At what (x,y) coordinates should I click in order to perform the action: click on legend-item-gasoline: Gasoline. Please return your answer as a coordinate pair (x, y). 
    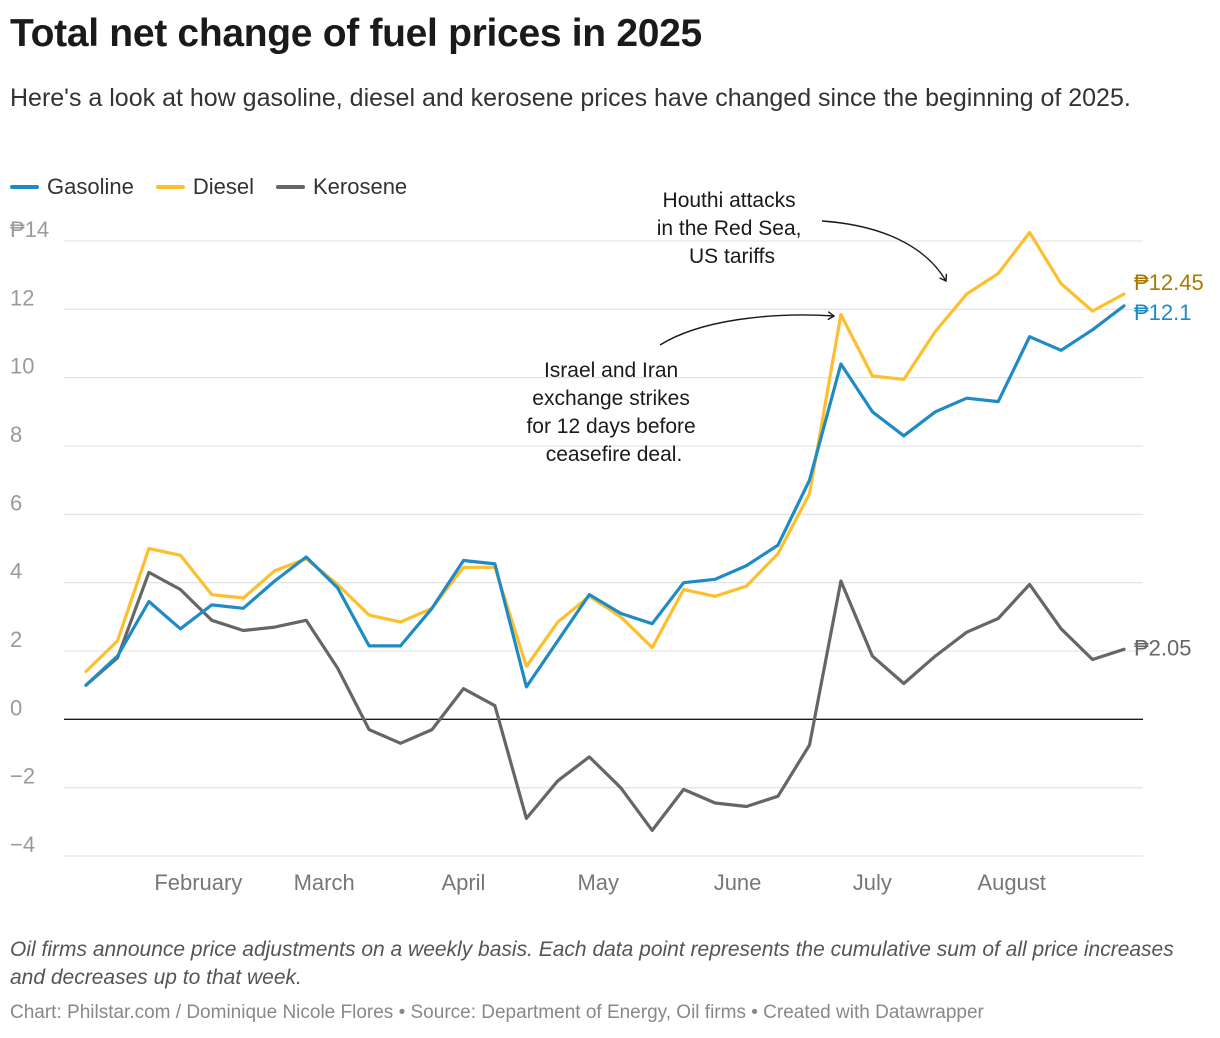
    Looking at the image, I should click on (72, 187).